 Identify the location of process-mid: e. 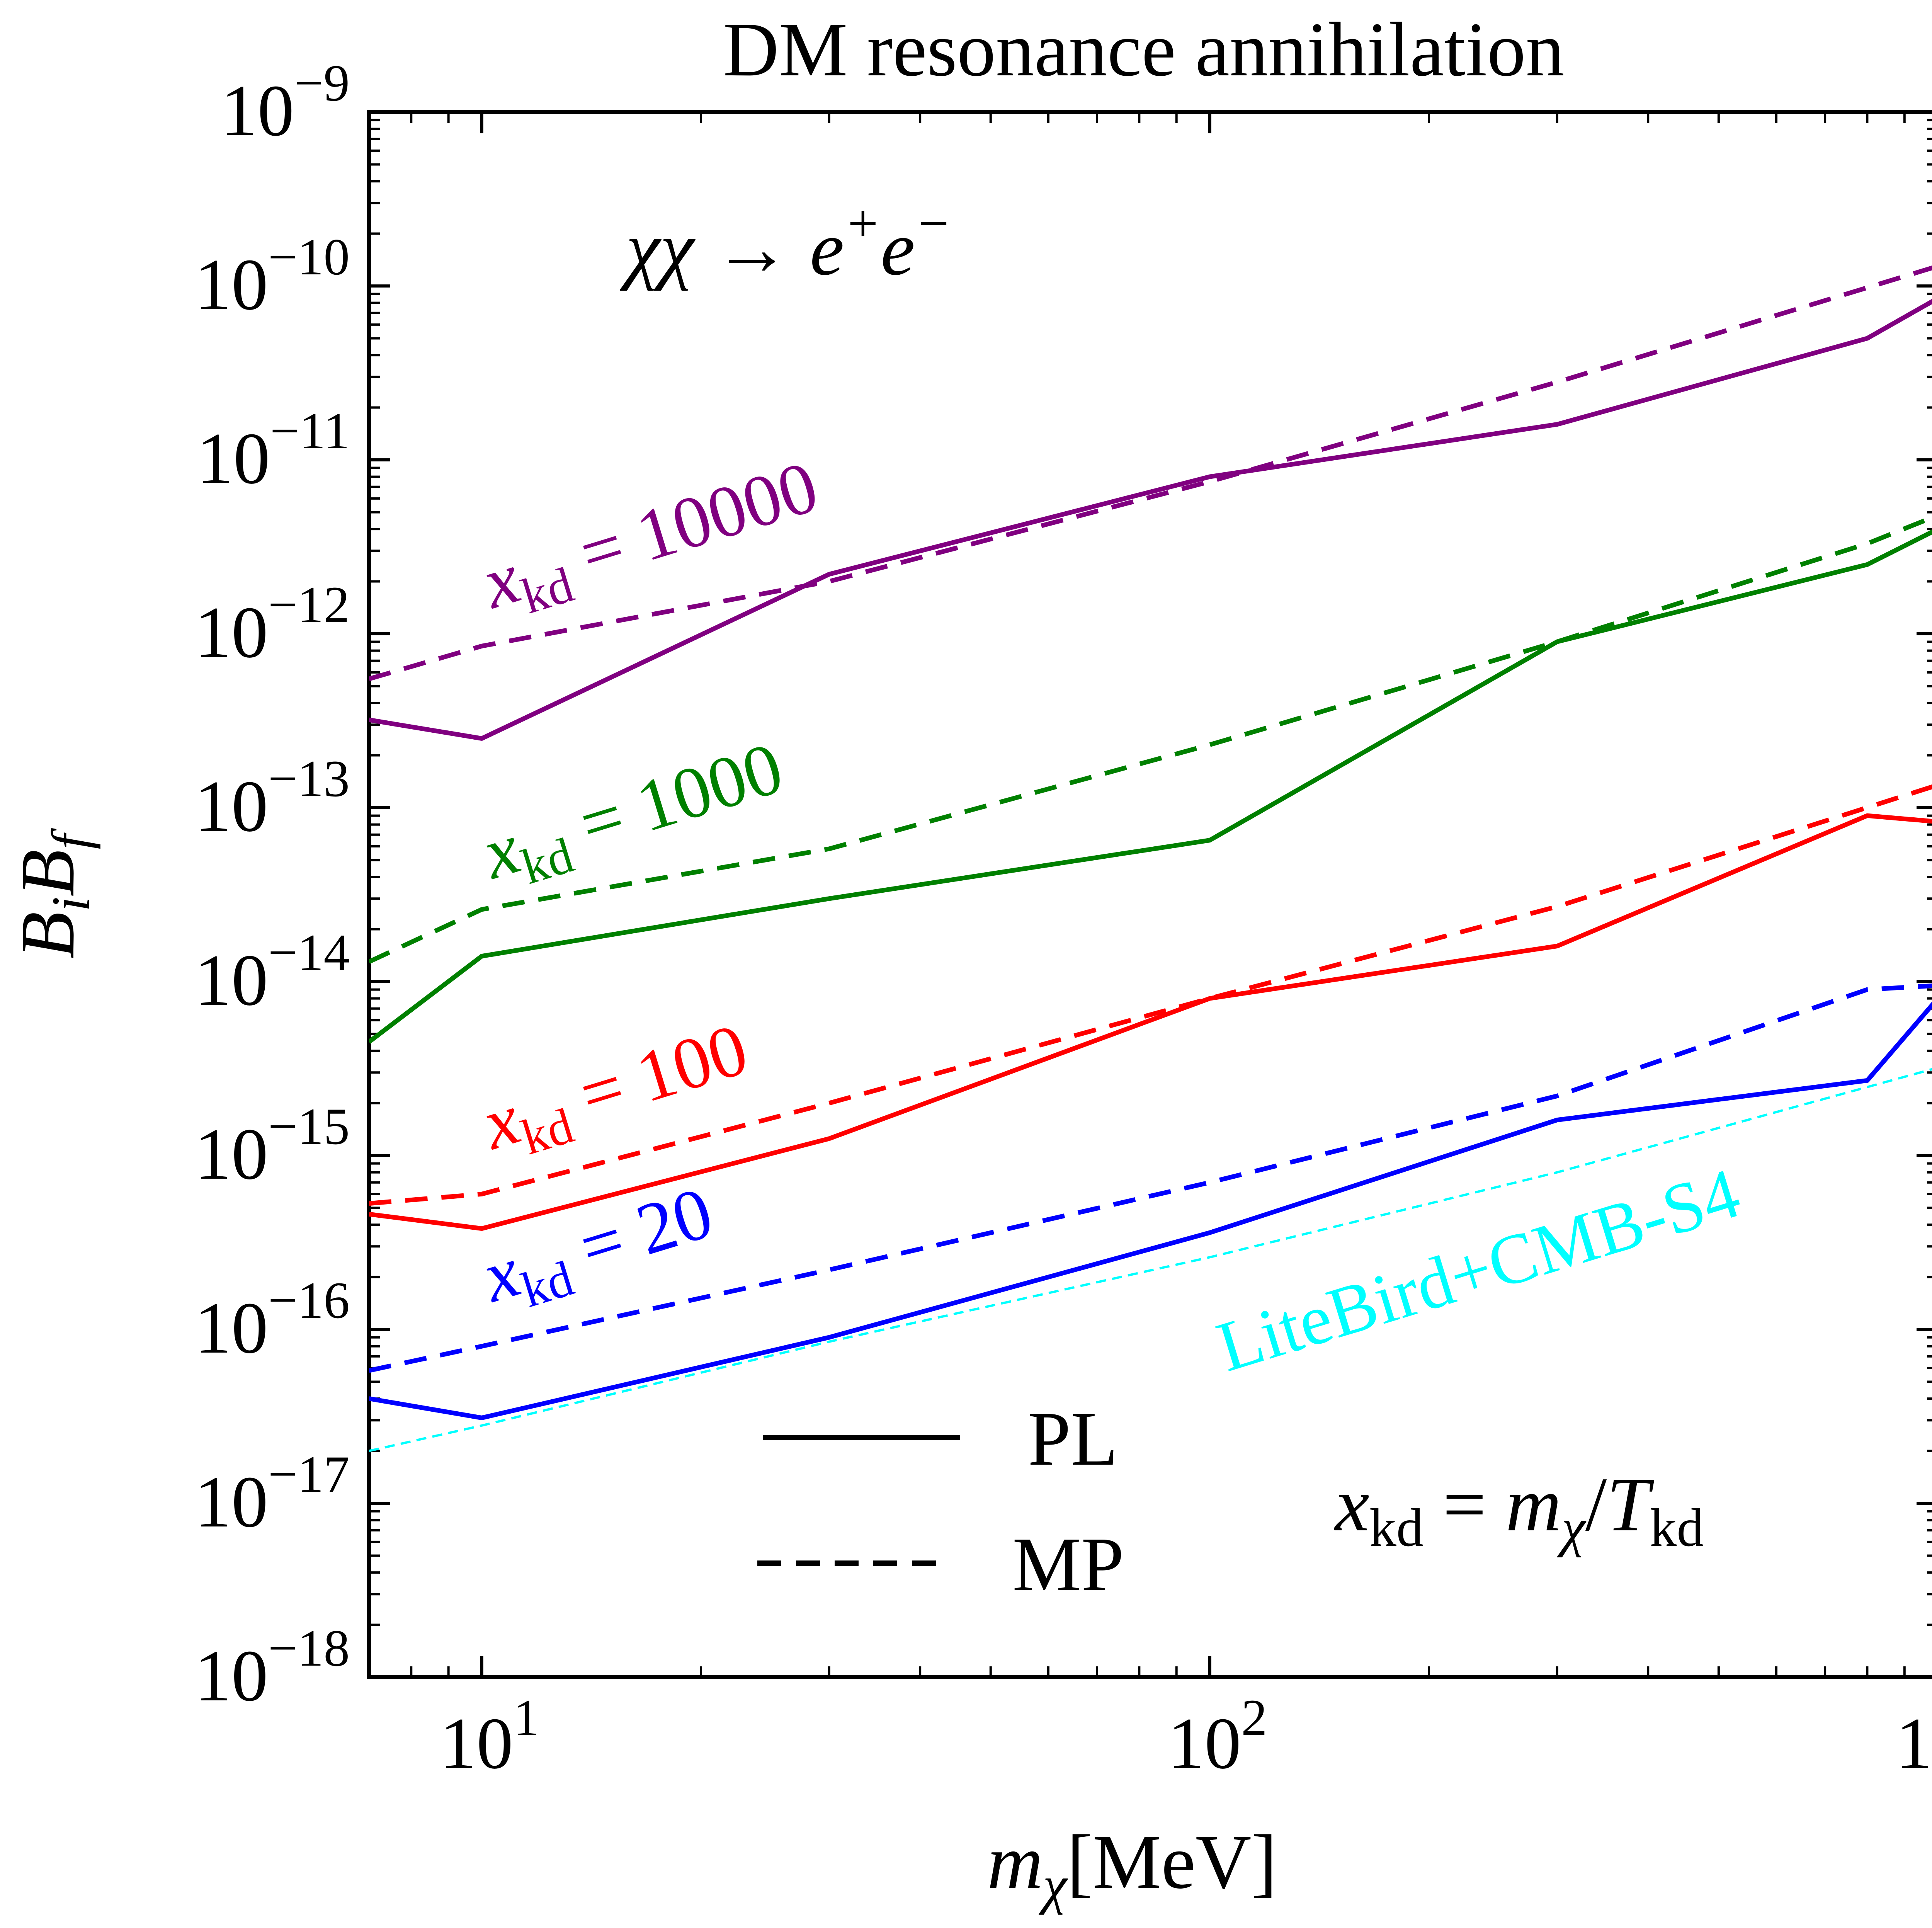
(898, 249).